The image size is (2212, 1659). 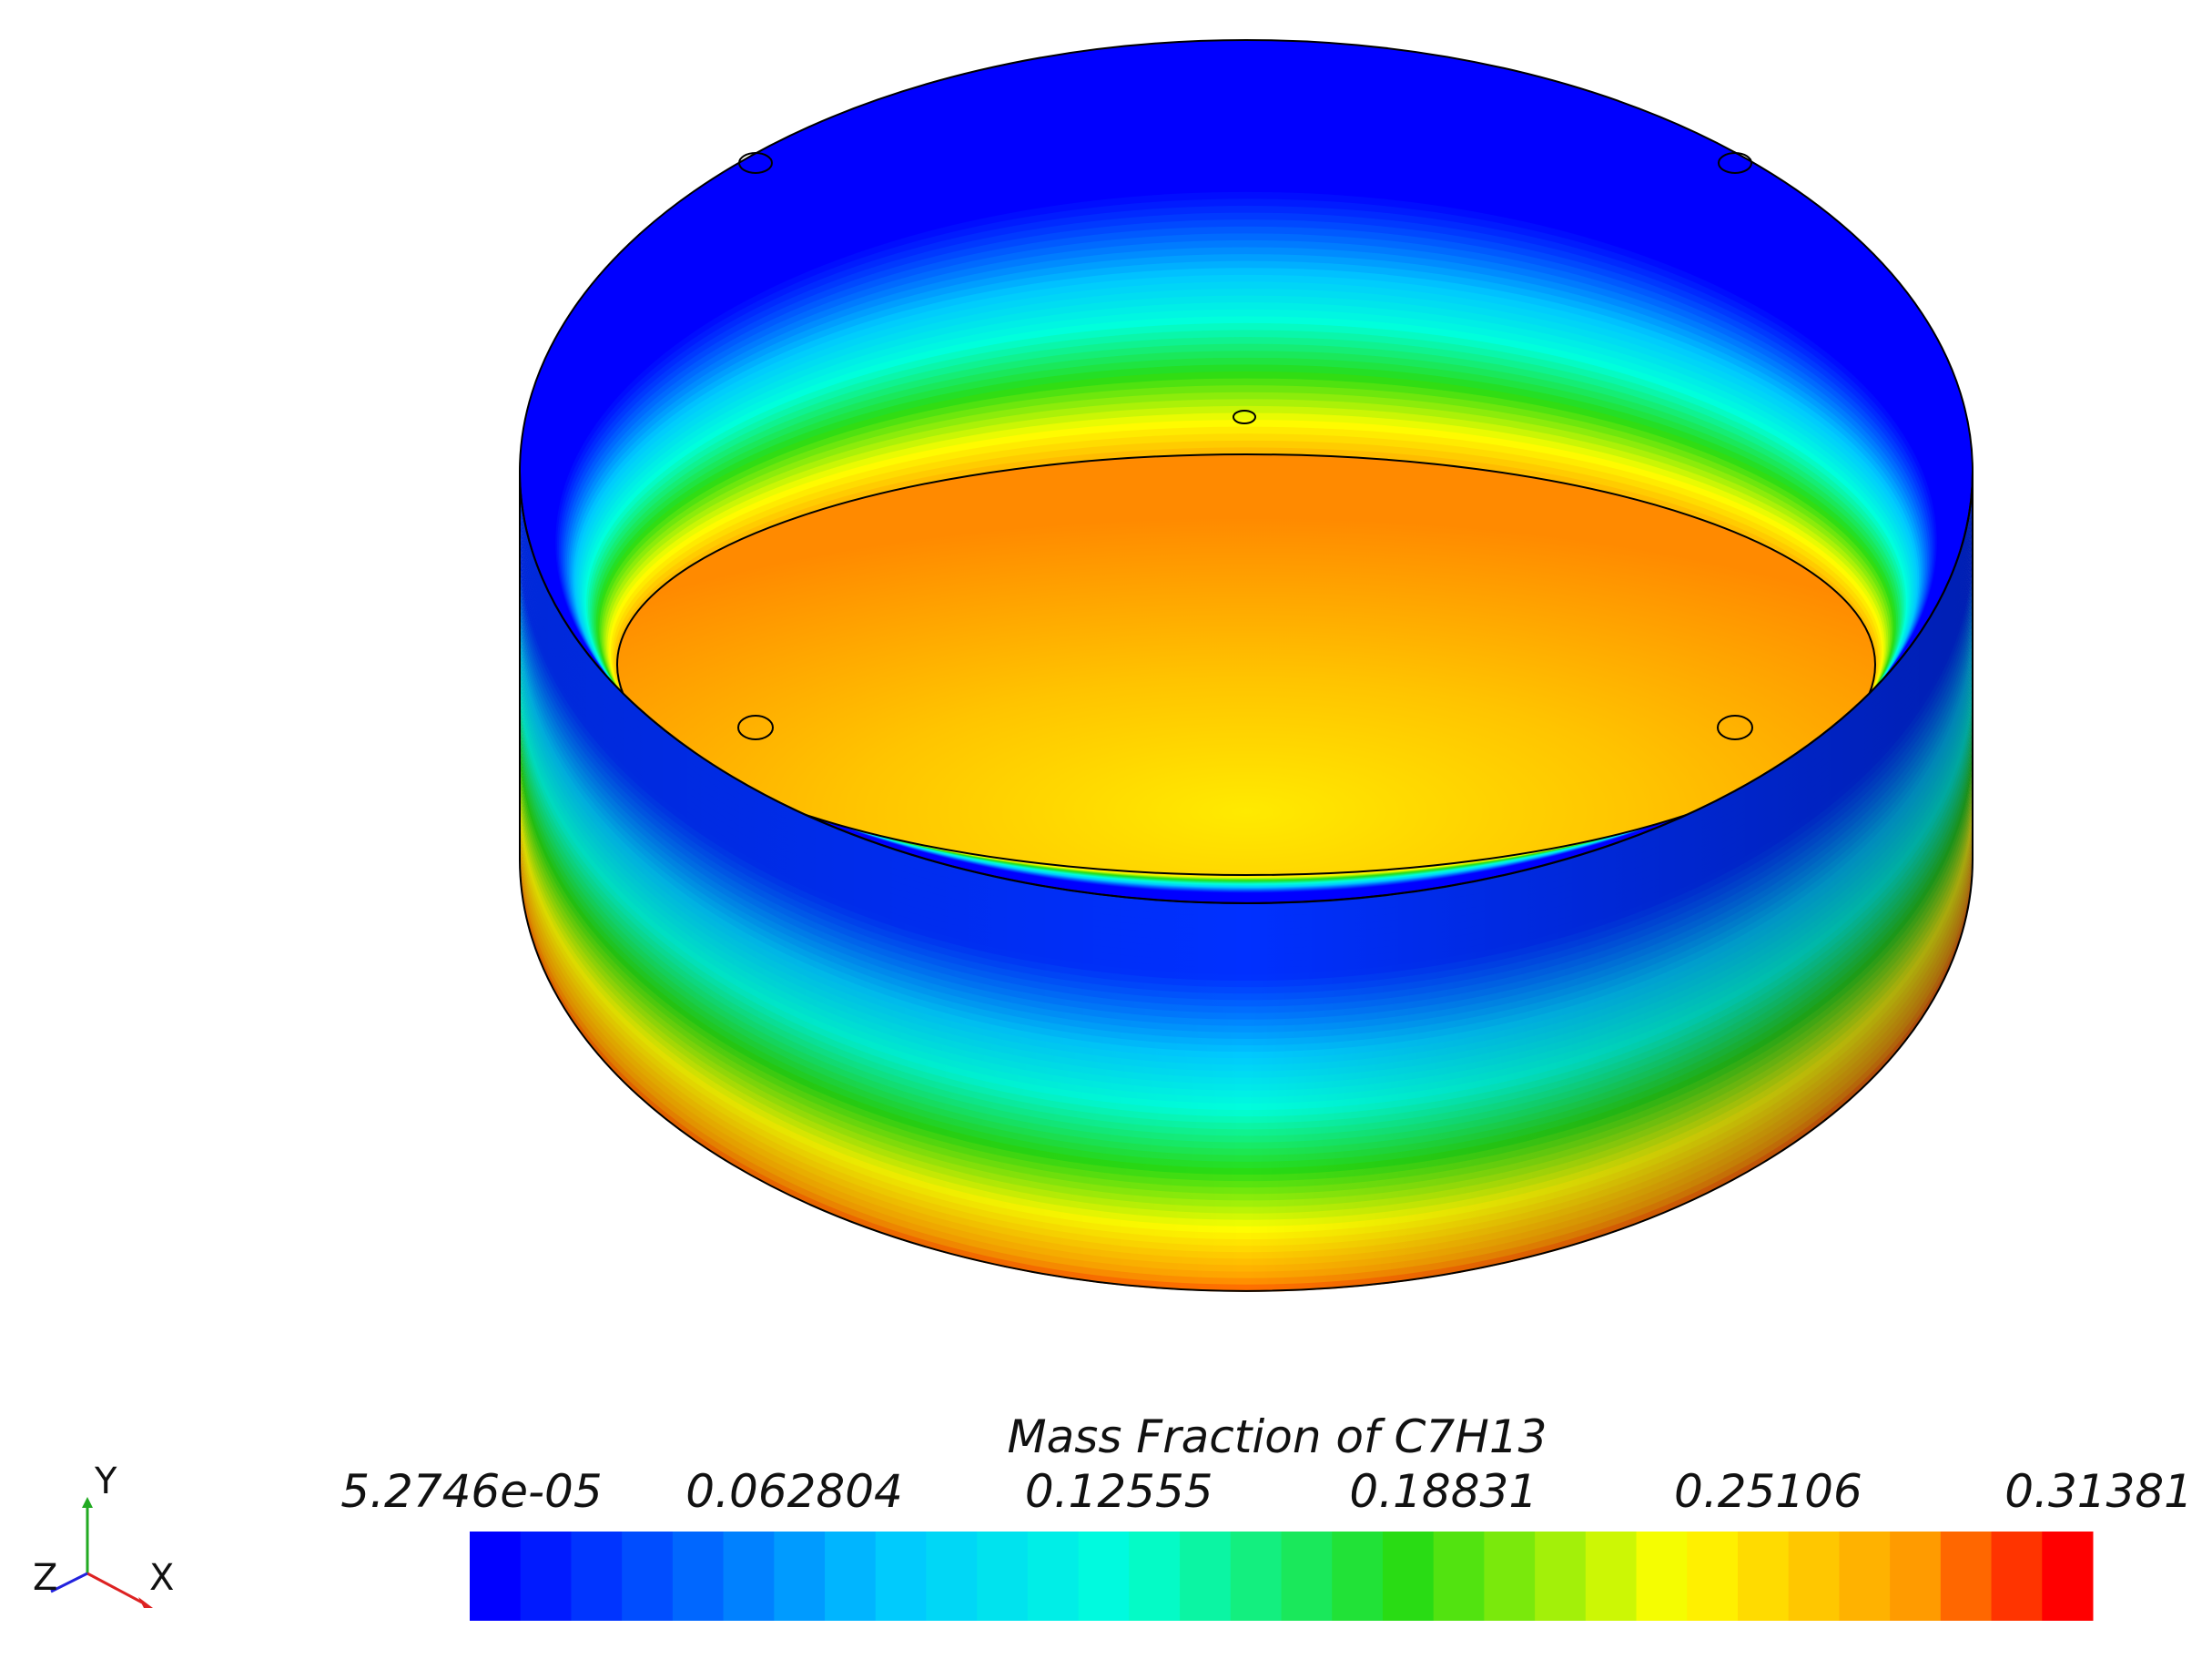 What do you see at coordinates (2098, 1491) in the screenshot?
I see `colorbar-tick-label: 0.31381` at bounding box center [2098, 1491].